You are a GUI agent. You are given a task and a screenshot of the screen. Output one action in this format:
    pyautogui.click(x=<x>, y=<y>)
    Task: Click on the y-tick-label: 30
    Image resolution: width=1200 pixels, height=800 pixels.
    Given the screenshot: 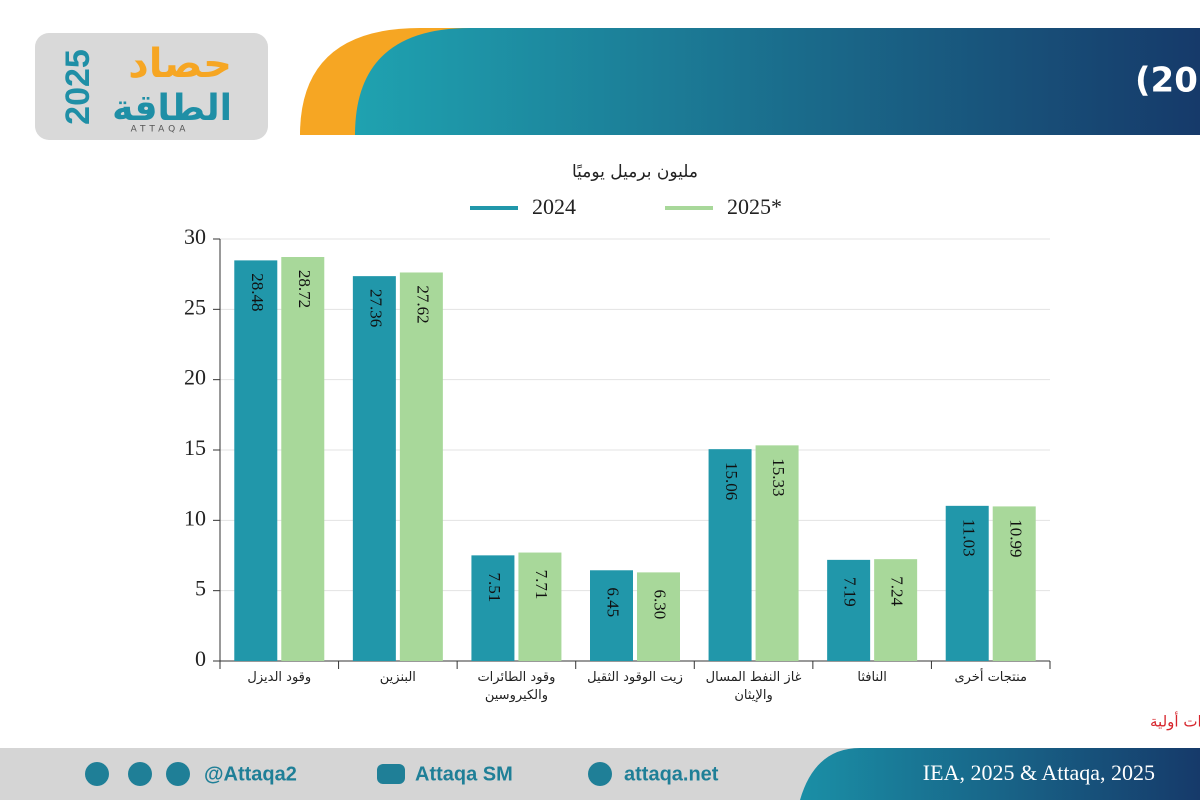 What is the action you would take?
    pyautogui.click(x=195, y=236)
    